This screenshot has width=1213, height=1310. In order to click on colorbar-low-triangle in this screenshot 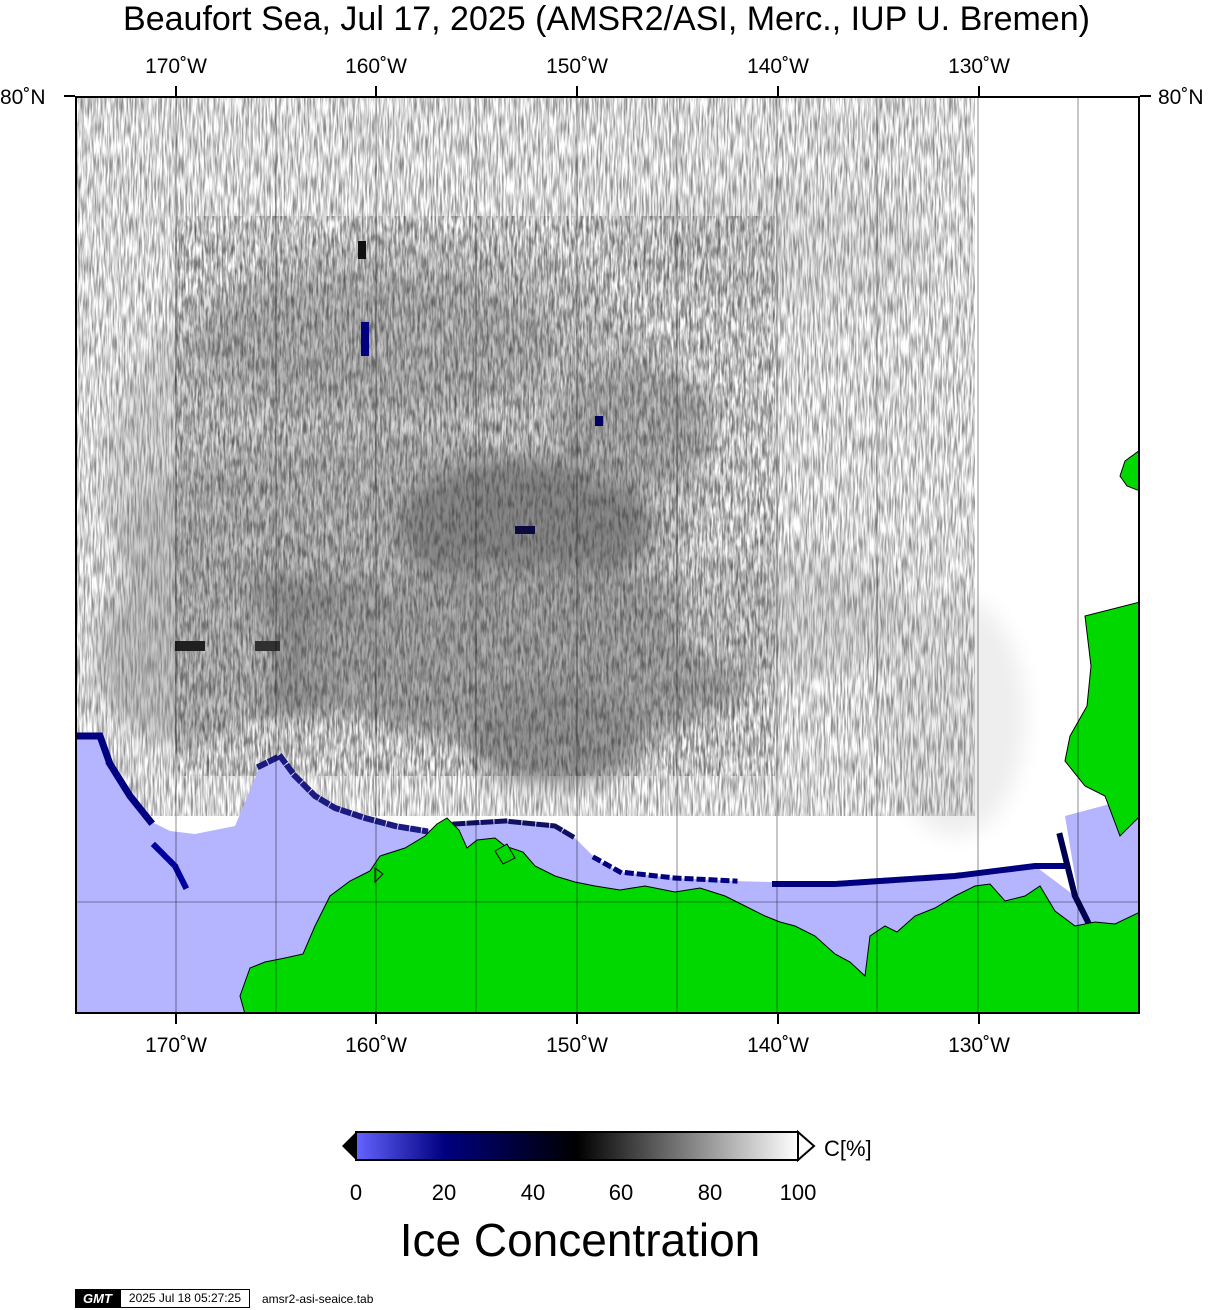, I will do `click(349, 1146)`.